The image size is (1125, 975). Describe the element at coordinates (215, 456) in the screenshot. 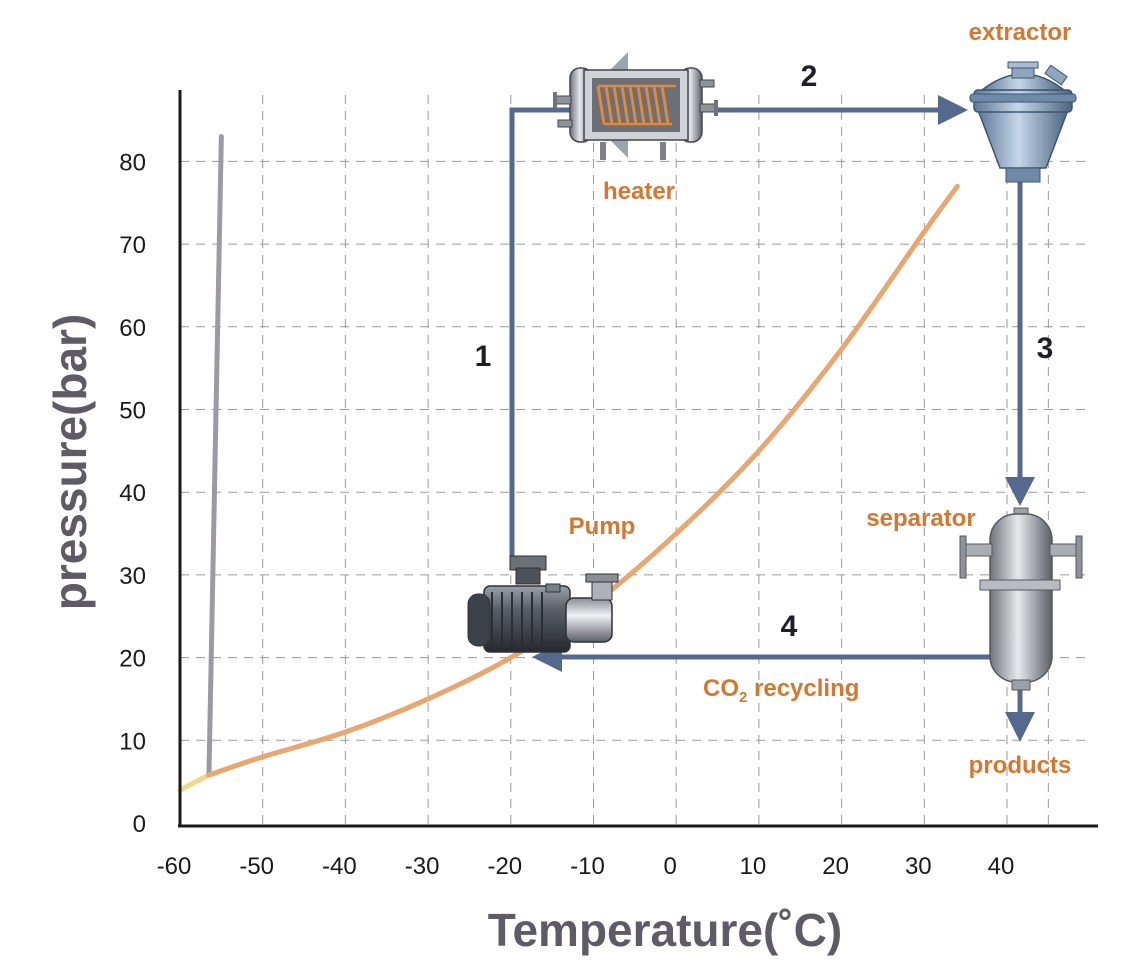

I see `melting-curve` at that location.